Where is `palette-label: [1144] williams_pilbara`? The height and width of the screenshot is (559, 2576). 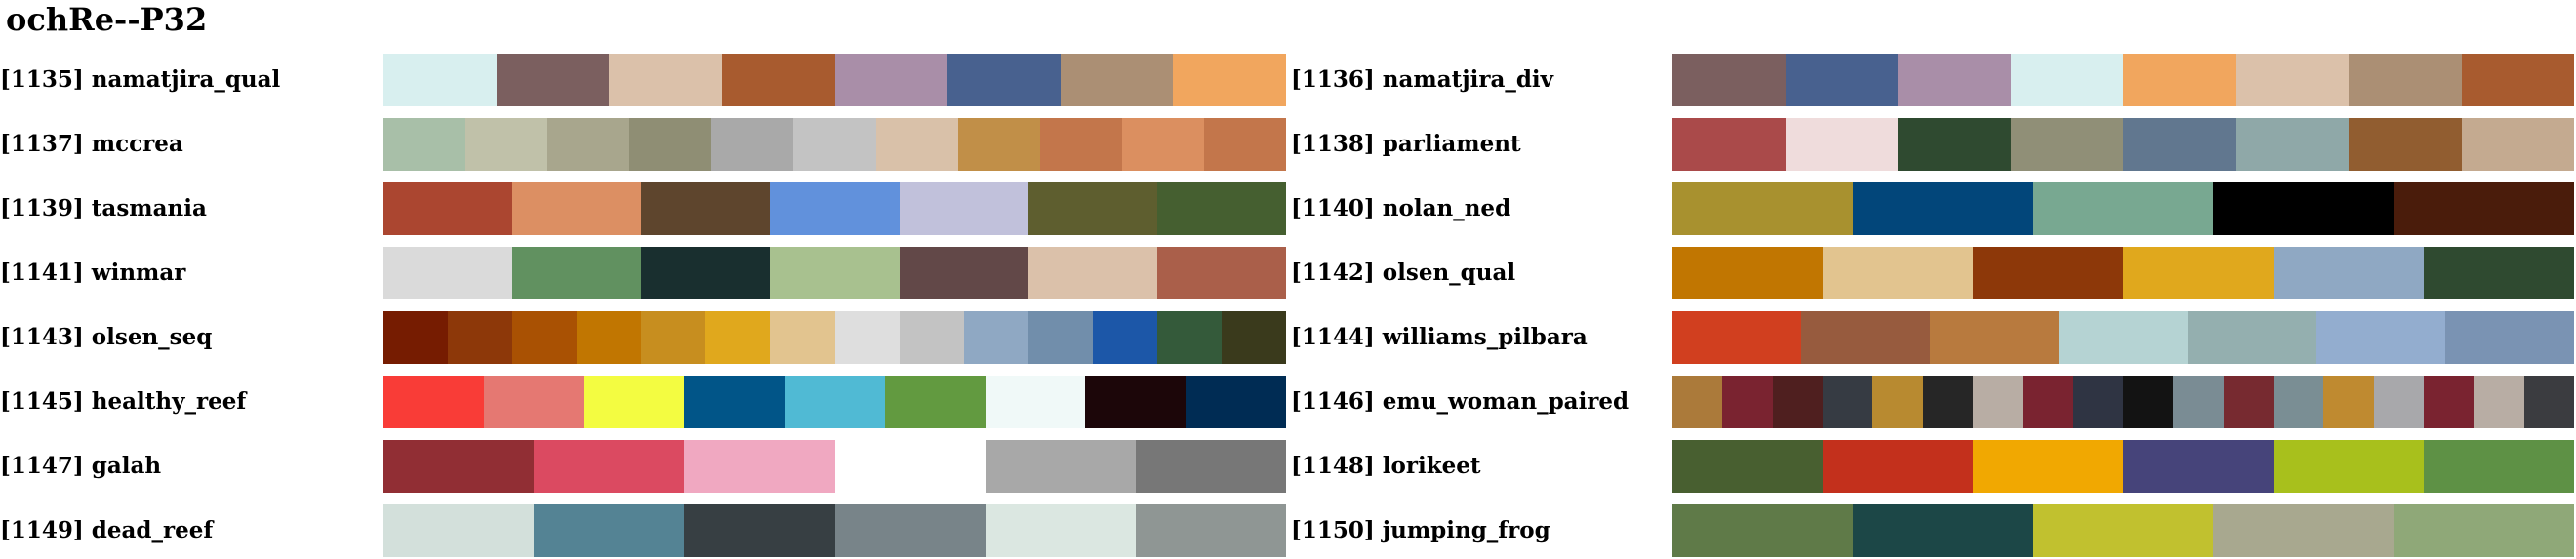
palette-label: [1144] williams_pilbara is located at coordinates (1439, 337).